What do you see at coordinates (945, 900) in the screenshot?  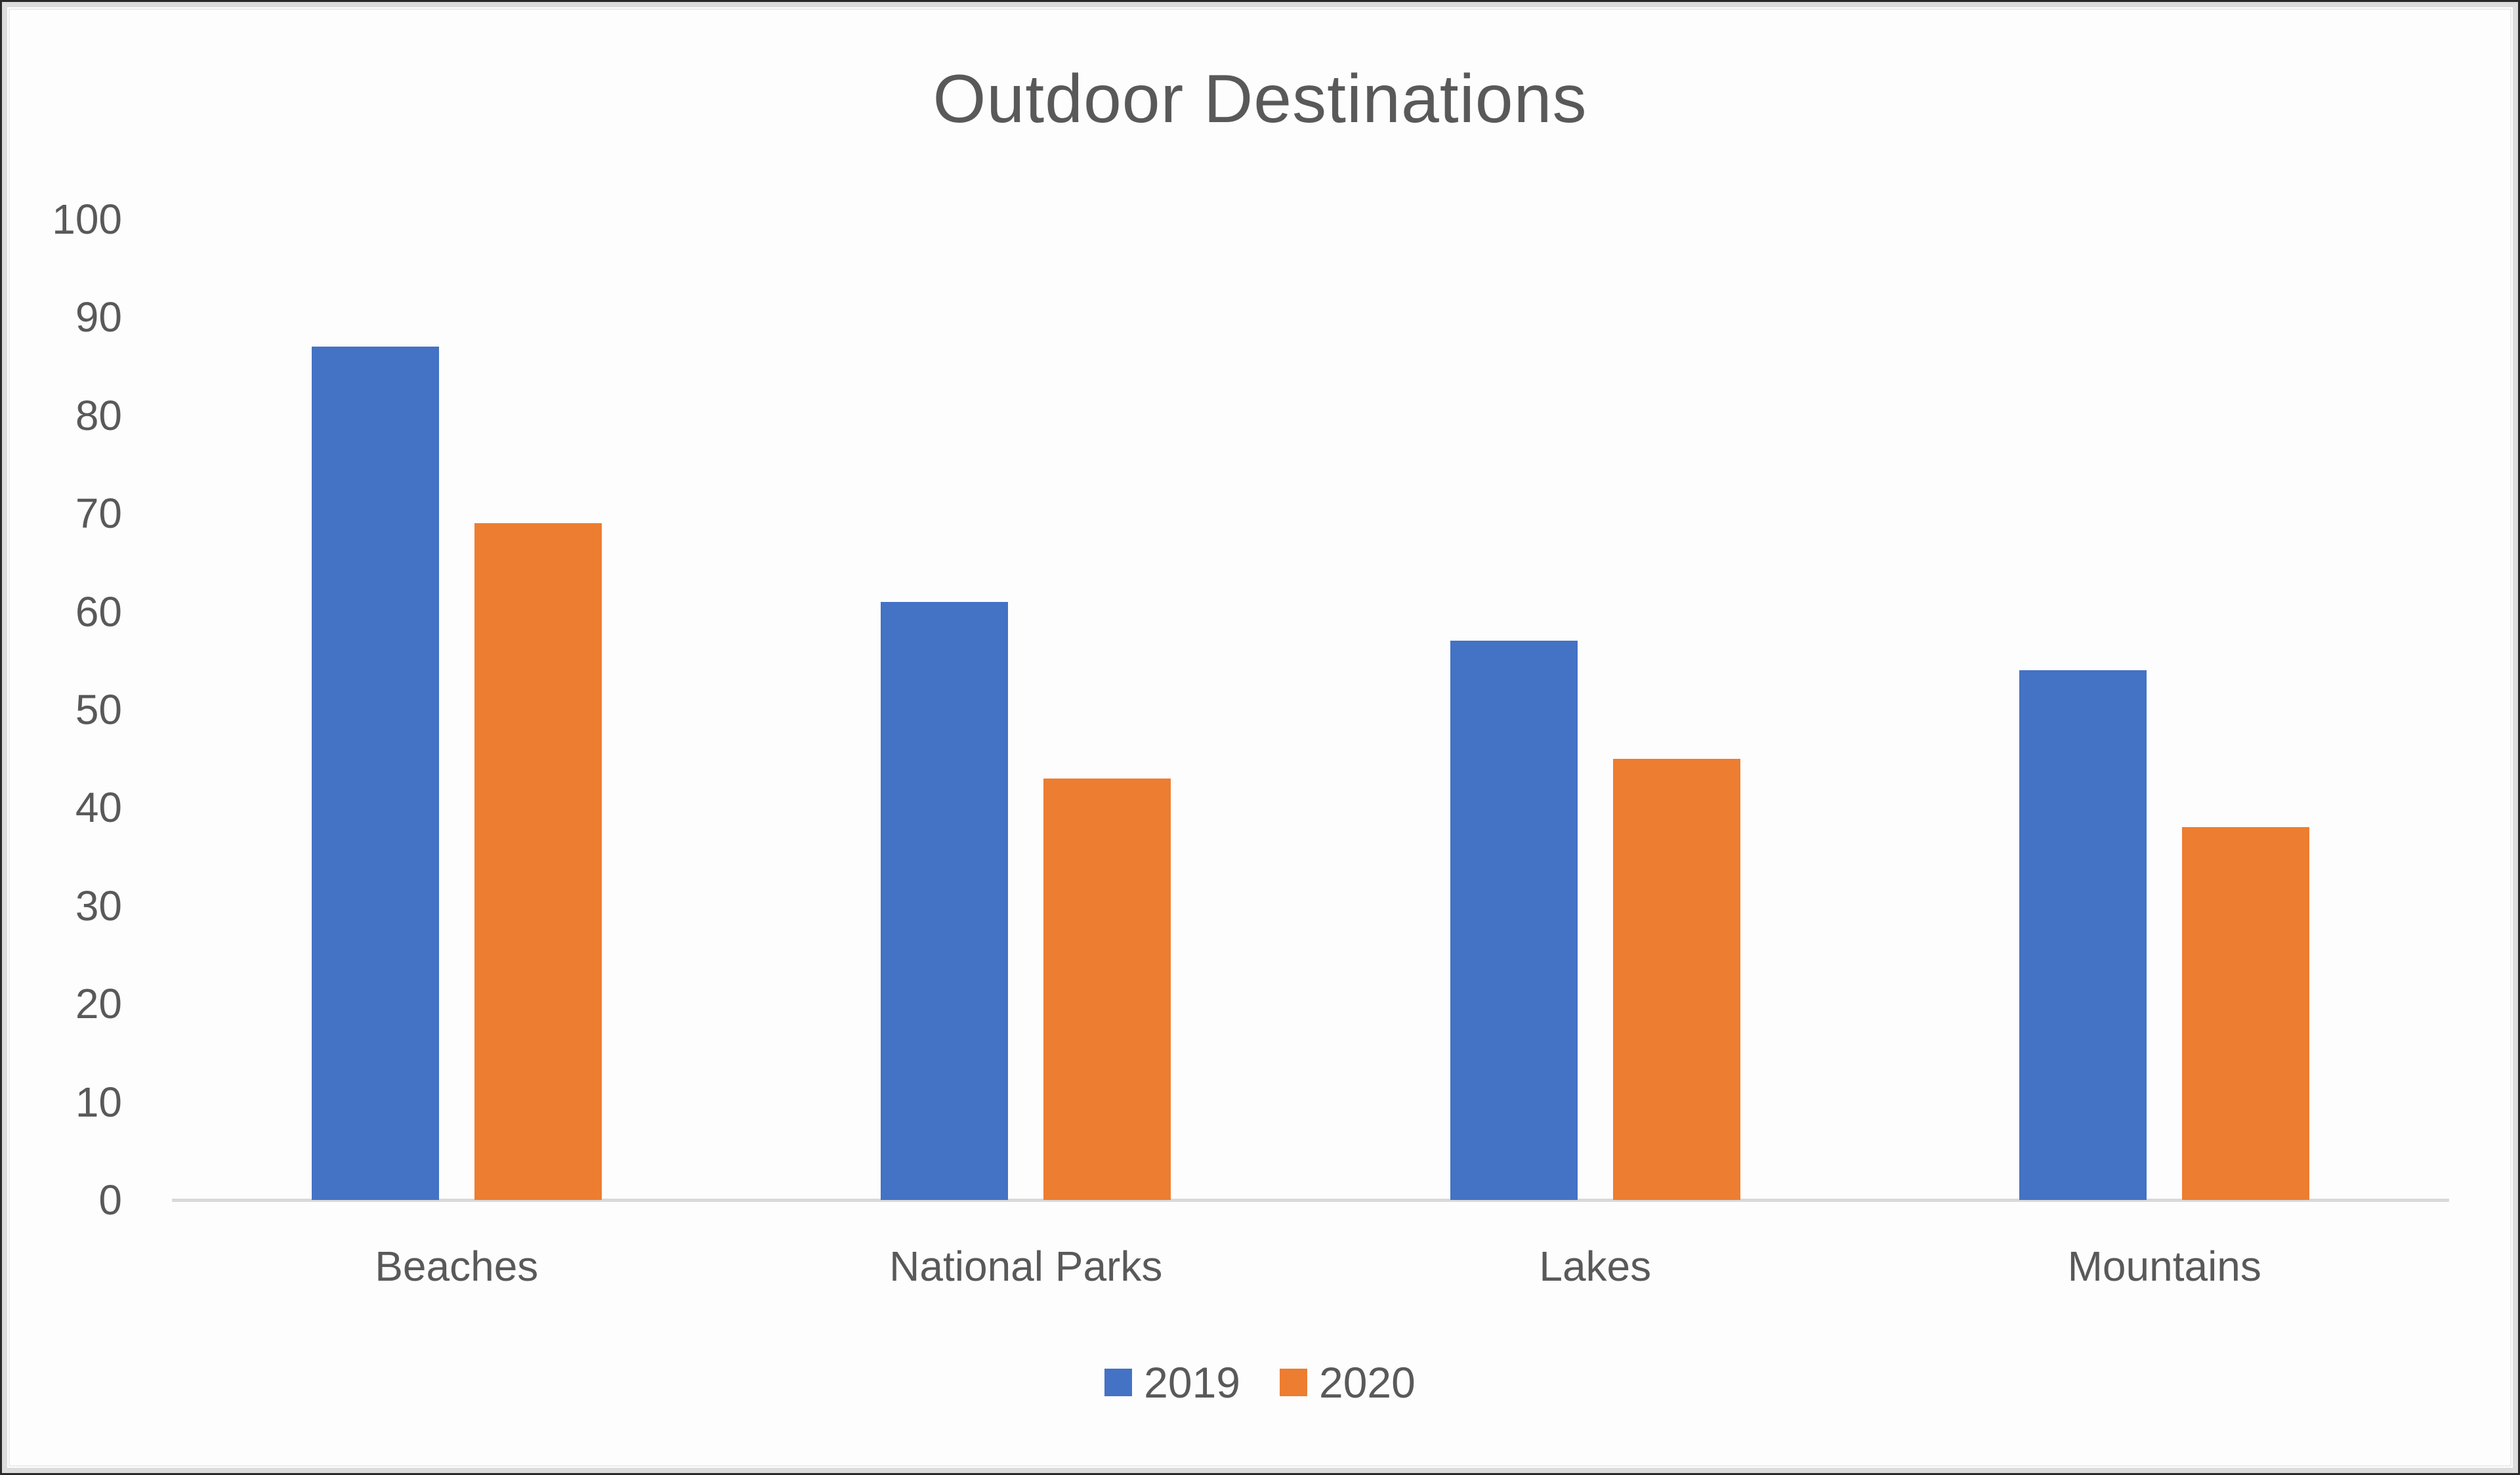 I see `bar-national-parks-2019` at bounding box center [945, 900].